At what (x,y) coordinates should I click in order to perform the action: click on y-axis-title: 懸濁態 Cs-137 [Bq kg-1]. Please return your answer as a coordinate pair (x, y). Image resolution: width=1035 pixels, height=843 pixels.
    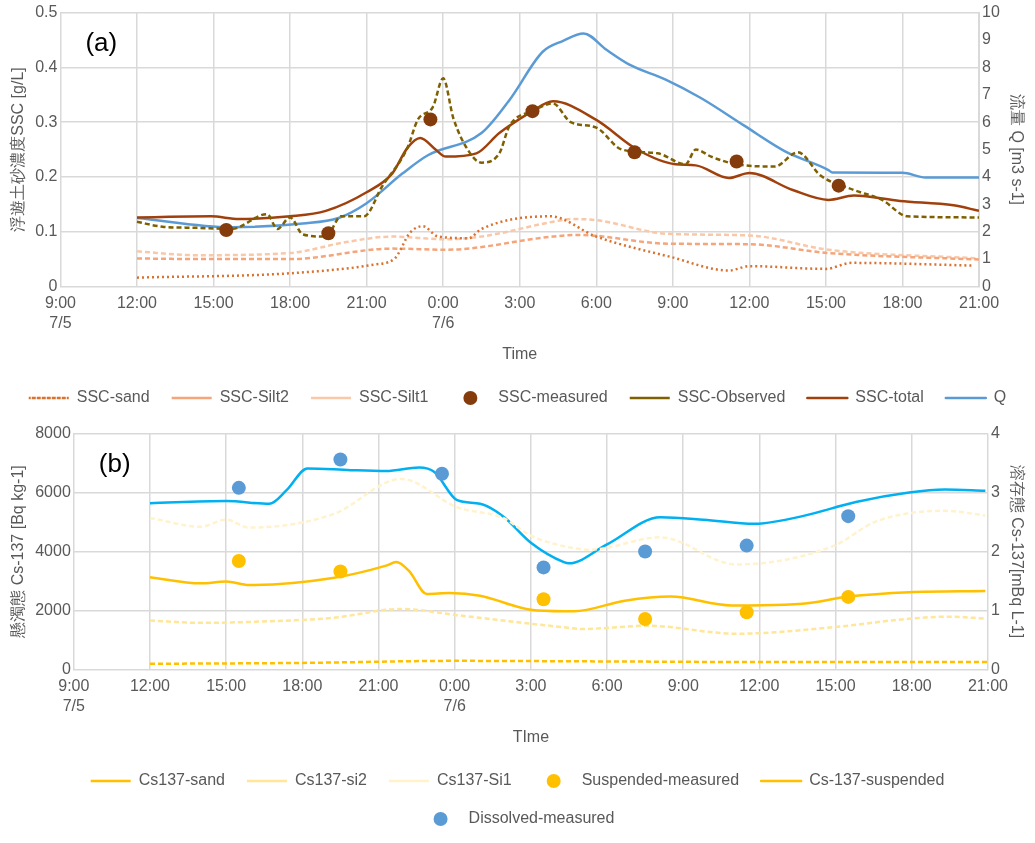
    Looking at the image, I should click on (18, 552).